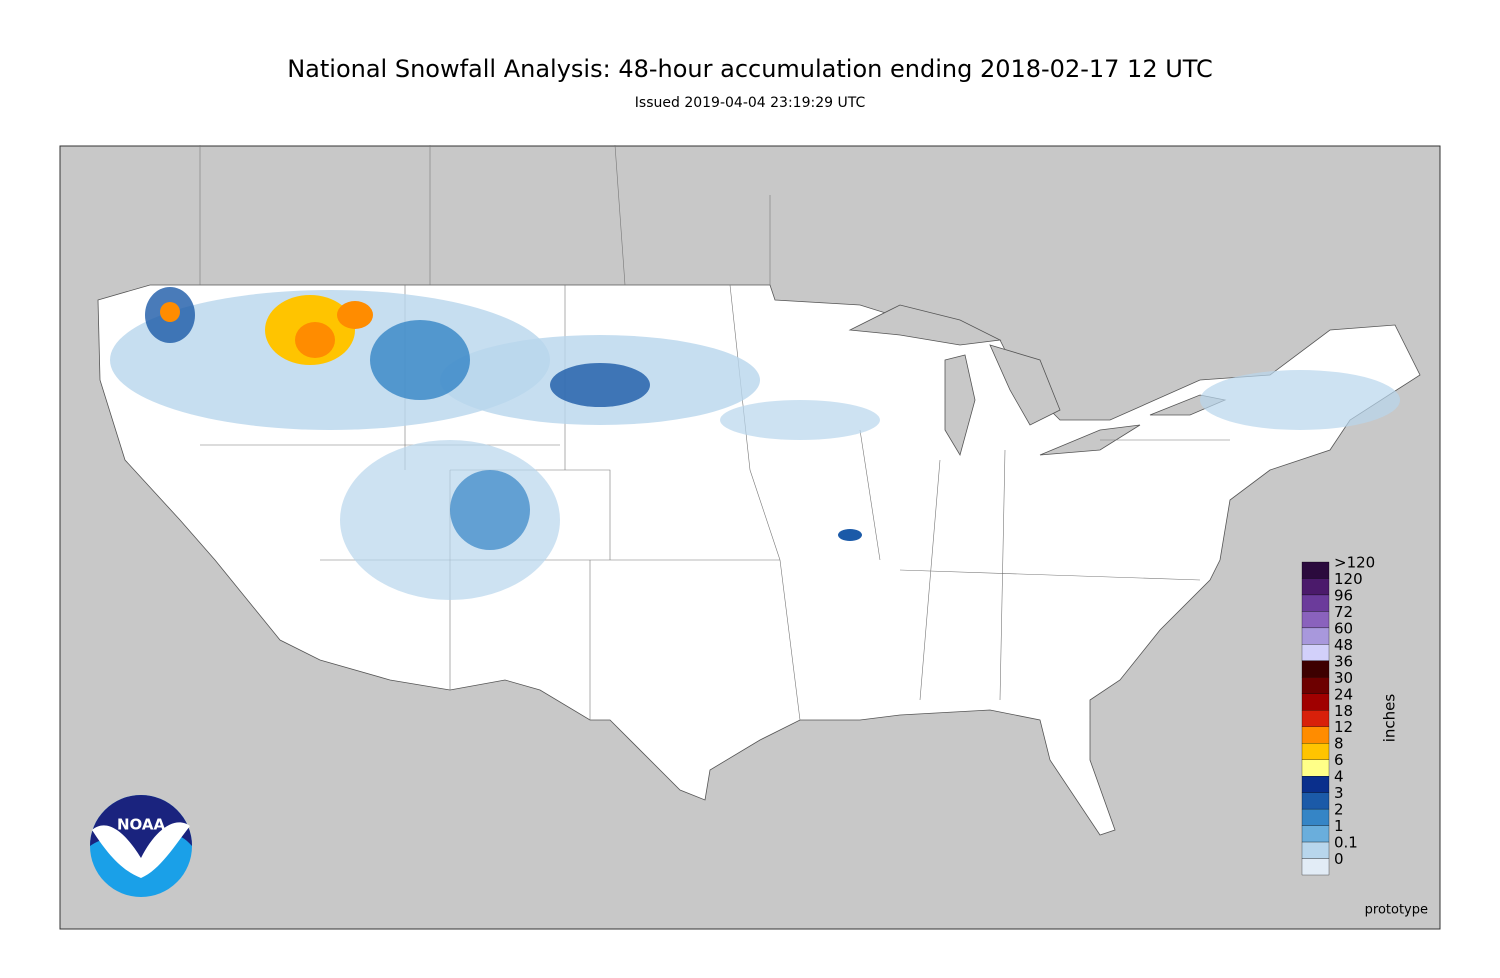 The height and width of the screenshot is (978, 1500). Describe the element at coordinates (1339, 810) in the screenshot. I see `legend-label: 2` at that location.